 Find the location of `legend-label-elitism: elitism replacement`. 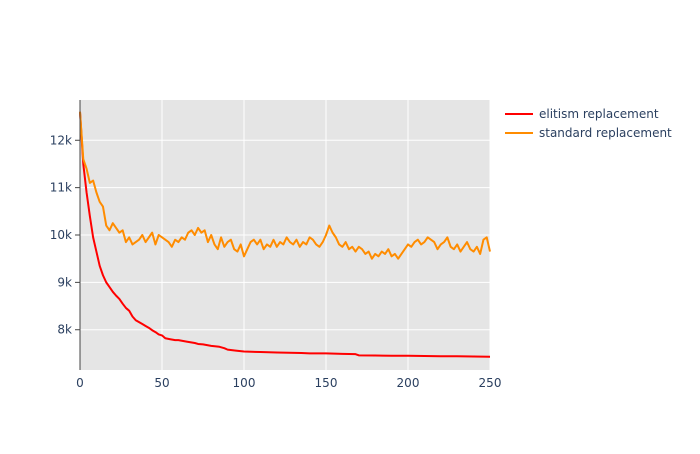

legend-label-elitism: elitism replacement is located at coordinates (599, 114).